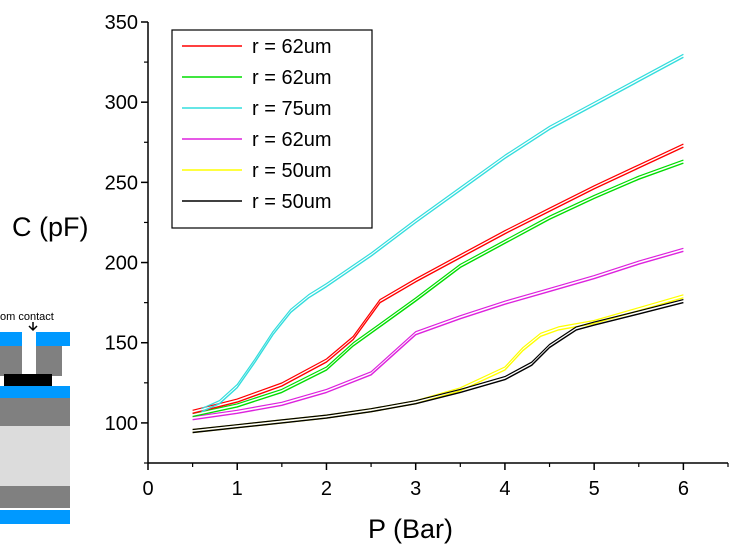 Image resolution: width=730 pixels, height=545 pixels. Describe the element at coordinates (50, 227) in the screenshot. I see `y-axis-title: C (pF)` at that location.